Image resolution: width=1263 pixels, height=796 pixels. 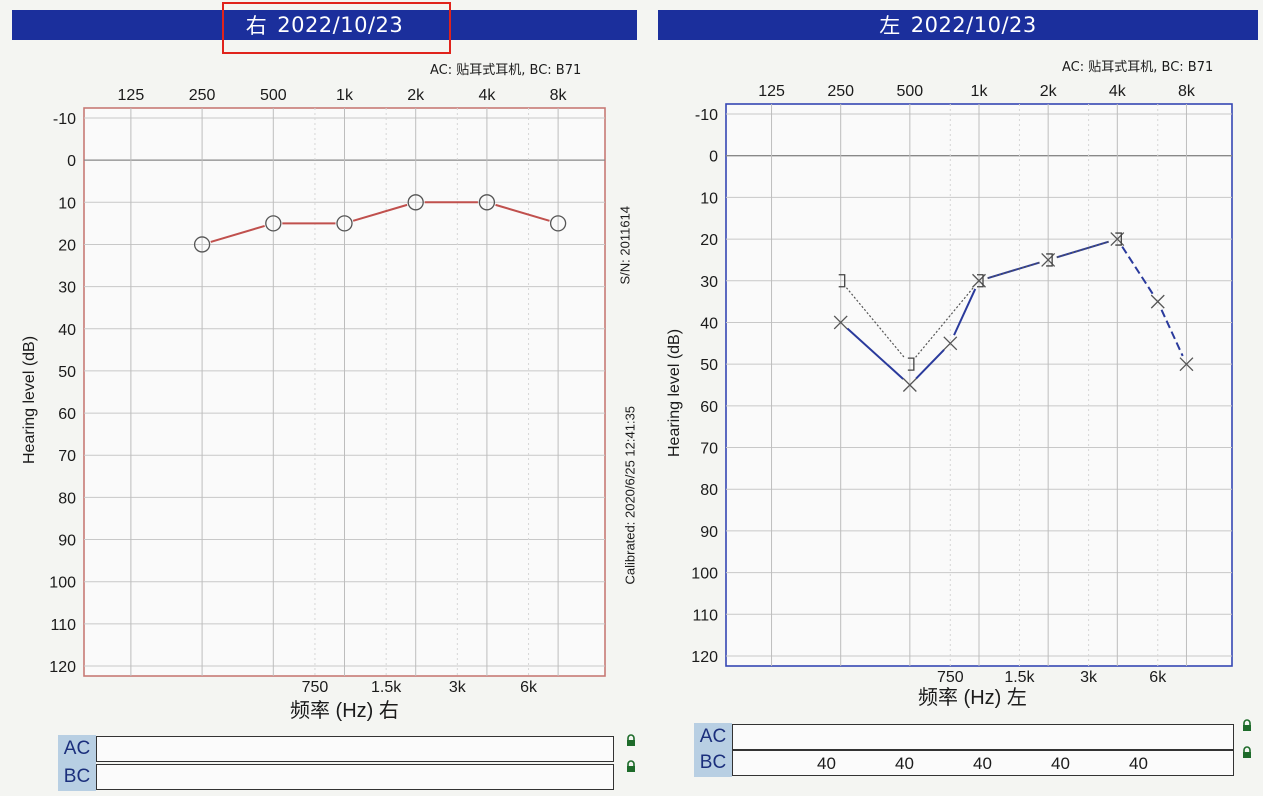 I want to click on right-y-tick: 120, so click(x=62, y=667).